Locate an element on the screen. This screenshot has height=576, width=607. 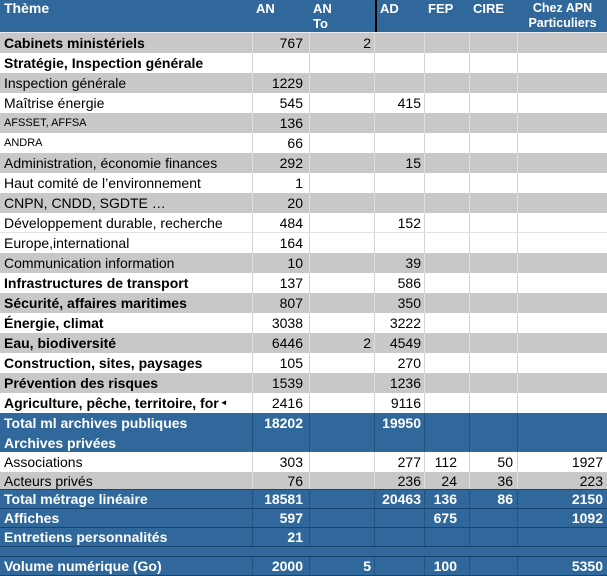
column-header-an-to: AN To is located at coordinates (342, 16).